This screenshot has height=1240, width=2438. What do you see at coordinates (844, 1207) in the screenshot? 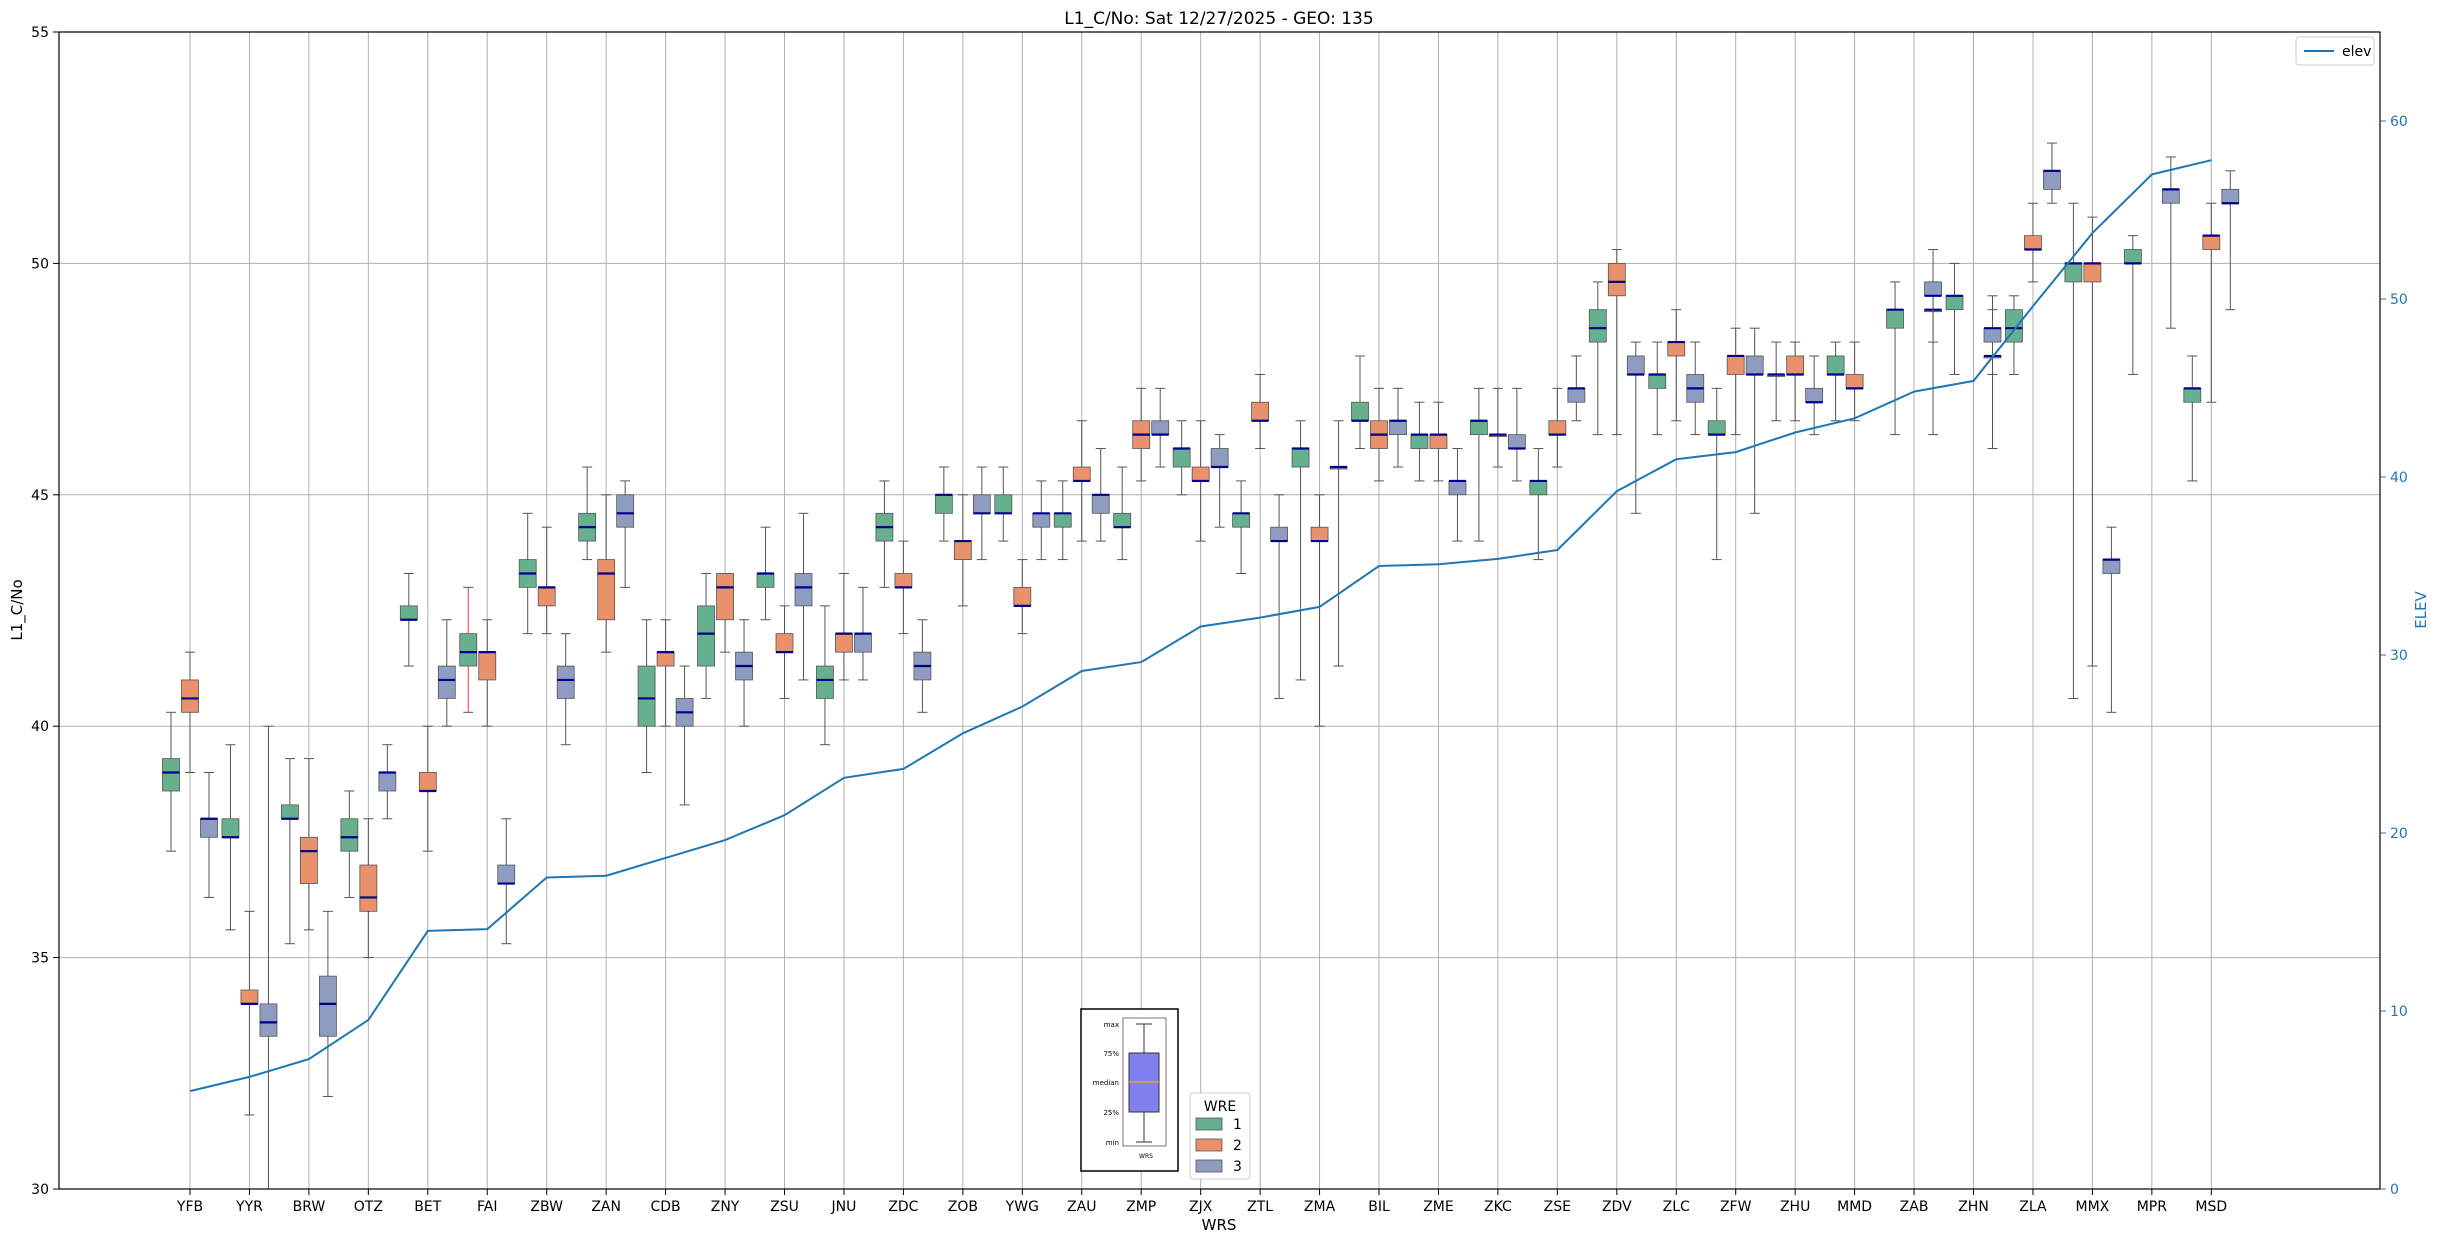
I see `x-tick-label-jnu: JNU` at bounding box center [844, 1207].